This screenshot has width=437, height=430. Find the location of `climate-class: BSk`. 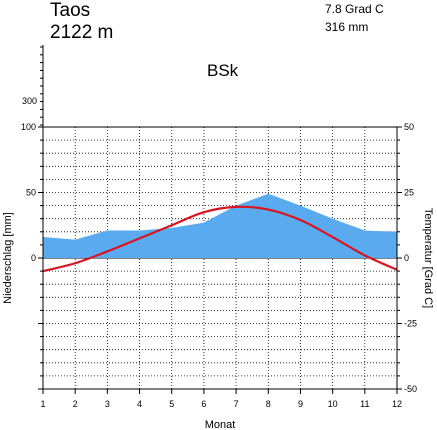

climate-class: BSk is located at coordinates (223, 70).